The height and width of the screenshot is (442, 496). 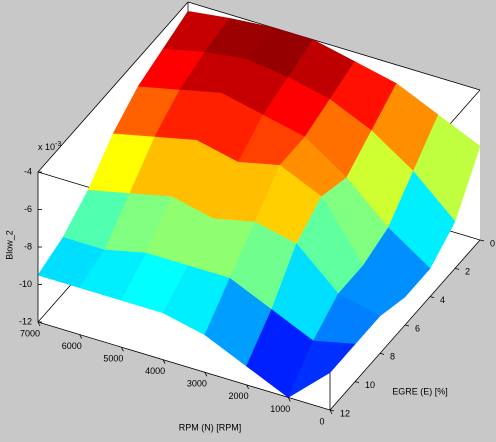 What do you see at coordinates (155, 371) in the screenshot?
I see `x-tick-label: 4000` at bounding box center [155, 371].